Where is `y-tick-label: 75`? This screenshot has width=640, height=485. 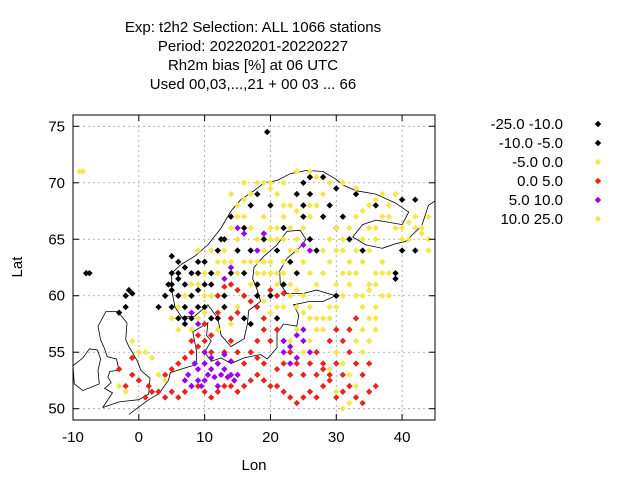 y-tick-label: 75 is located at coordinates (56, 126).